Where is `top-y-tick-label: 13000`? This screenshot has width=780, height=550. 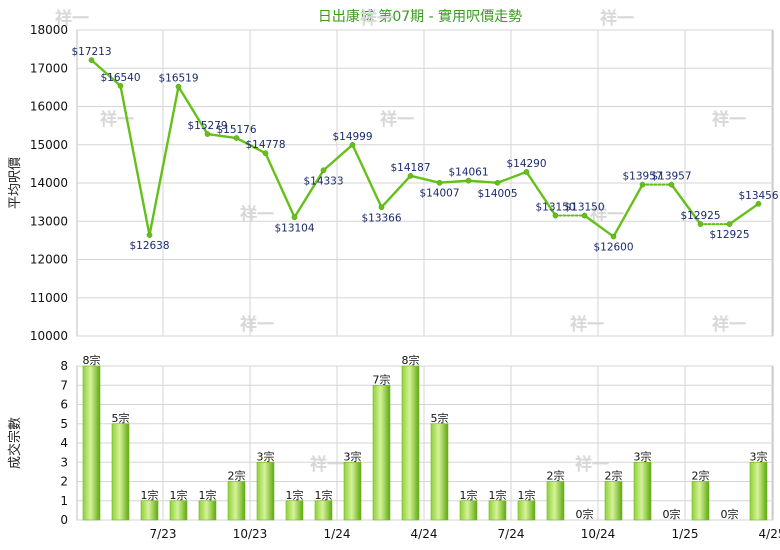
top-y-tick-label: 13000 is located at coordinates (49, 221).